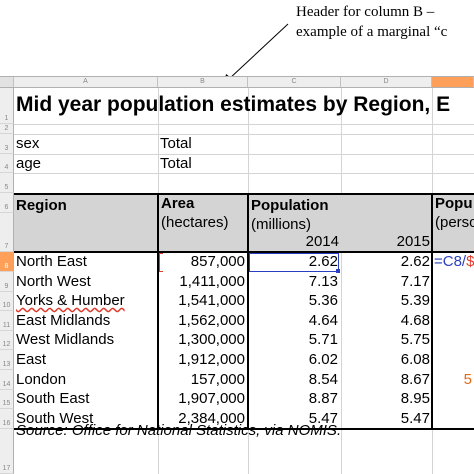 This screenshot has width=474, height=474. What do you see at coordinates (176, 143) in the screenshot?
I see `sex-value: Total` at bounding box center [176, 143].